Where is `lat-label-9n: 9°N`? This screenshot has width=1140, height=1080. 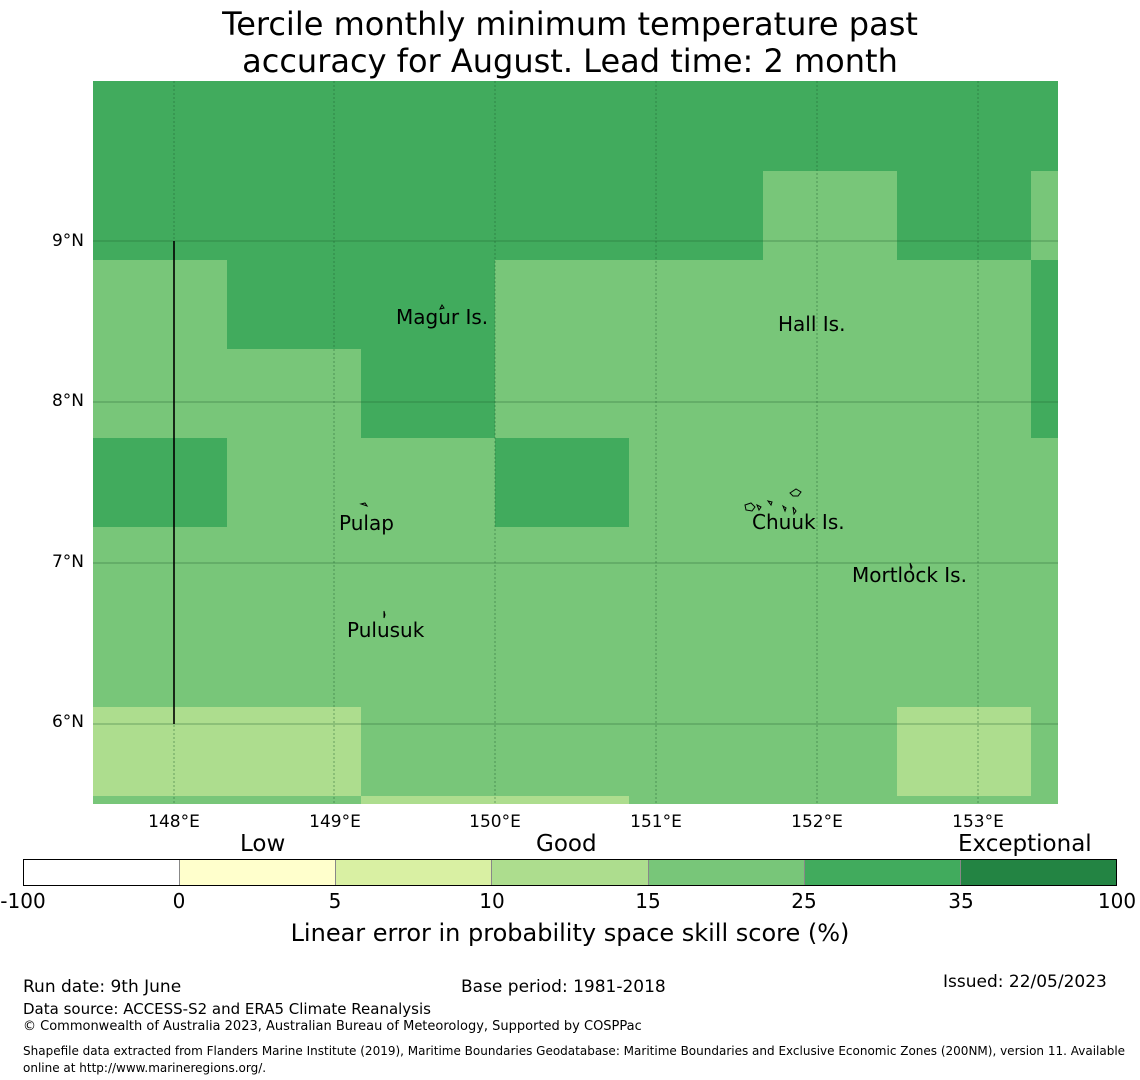 lat-label-9n: 9°N is located at coordinates (67, 241).